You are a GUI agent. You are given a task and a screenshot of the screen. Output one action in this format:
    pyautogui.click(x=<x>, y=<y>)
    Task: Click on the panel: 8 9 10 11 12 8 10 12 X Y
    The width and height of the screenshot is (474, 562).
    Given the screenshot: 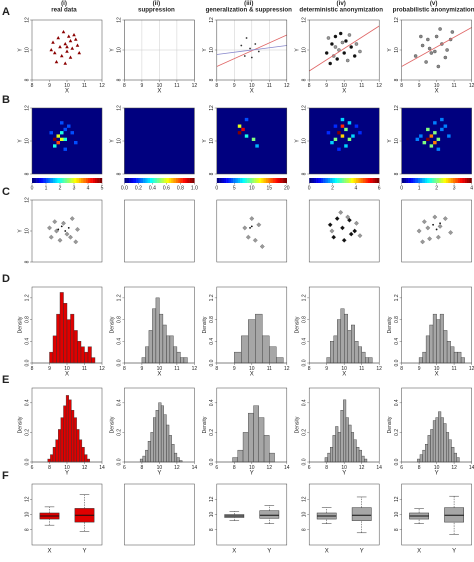 What is the action you would take?
    pyautogui.click(x=246, y=56)
    